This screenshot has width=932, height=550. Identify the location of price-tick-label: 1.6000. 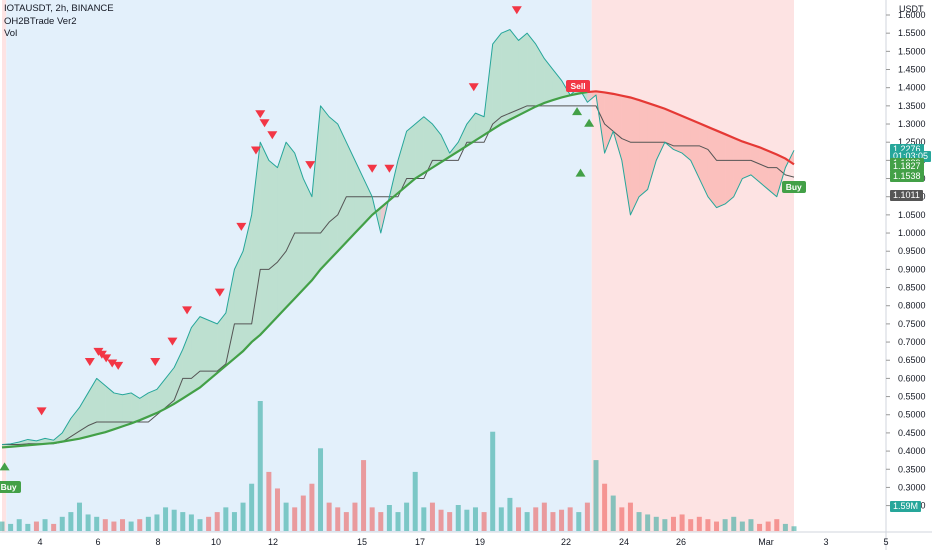
(912, 15).